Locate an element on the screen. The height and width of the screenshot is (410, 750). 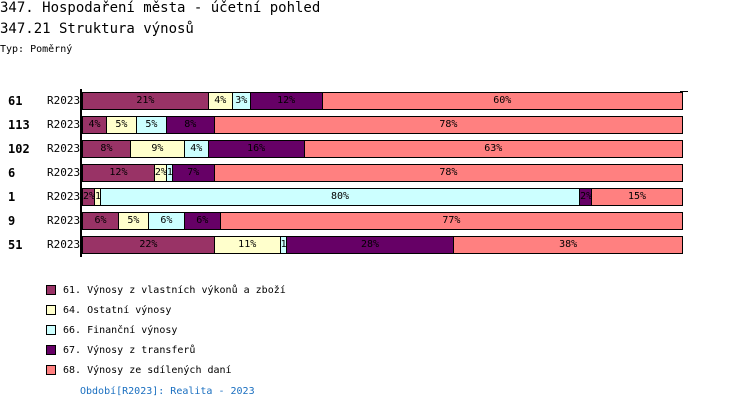
legend-label: 61. Výnosy z vlastních výkonů a zboží is located at coordinates (174, 290).